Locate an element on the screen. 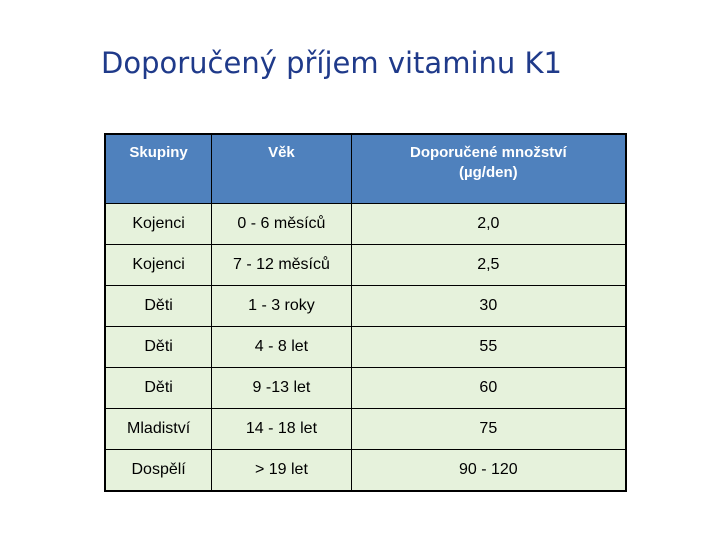  cell-age: 9 -13 let is located at coordinates (281, 387).